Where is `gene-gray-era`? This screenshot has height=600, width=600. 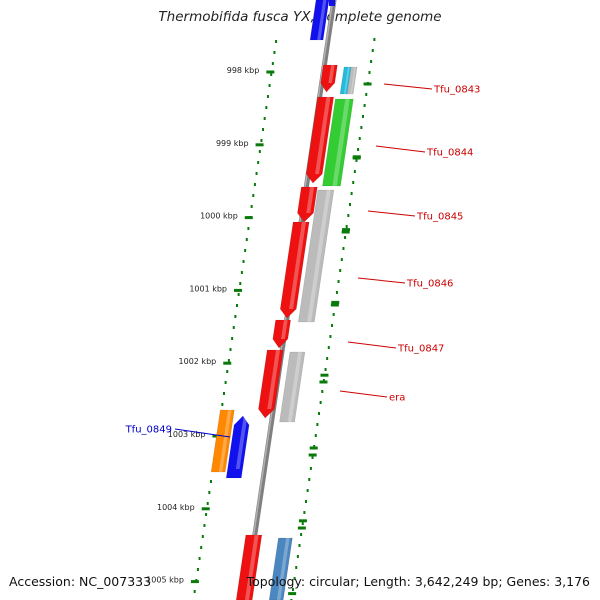 gene-gray-era is located at coordinates (292, 387).